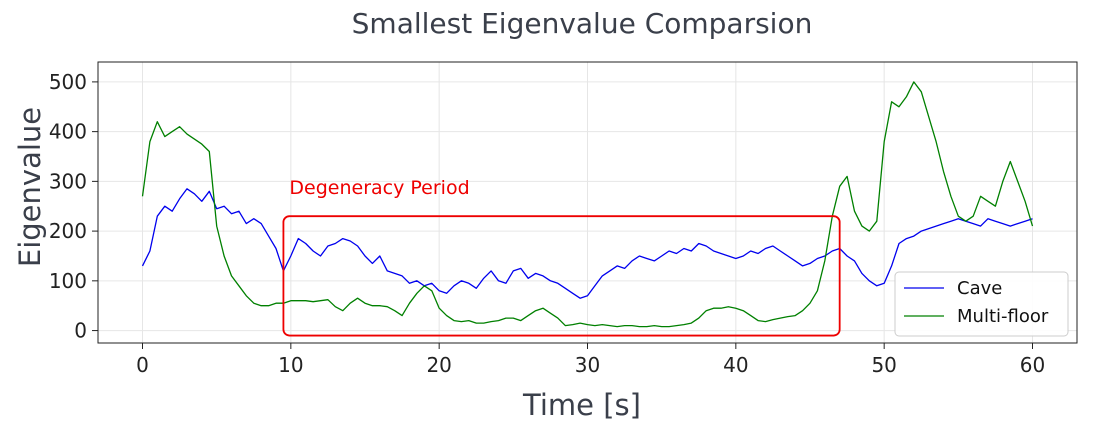 Image resolution: width=1094 pixels, height=434 pixels. What do you see at coordinates (68, 181) in the screenshot?
I see `y-tick-label: 300` at bounding box center [68, 181].